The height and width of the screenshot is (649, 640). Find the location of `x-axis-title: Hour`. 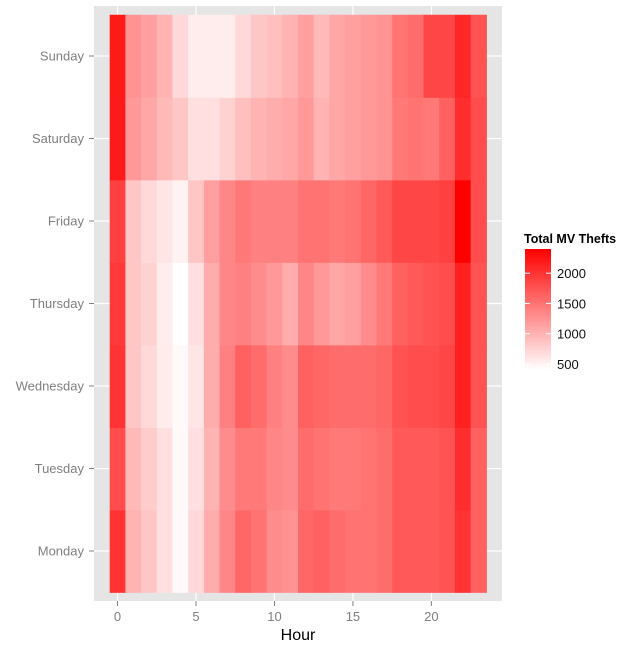

x-axis-title: Hour is located at coordinates (298, 635).